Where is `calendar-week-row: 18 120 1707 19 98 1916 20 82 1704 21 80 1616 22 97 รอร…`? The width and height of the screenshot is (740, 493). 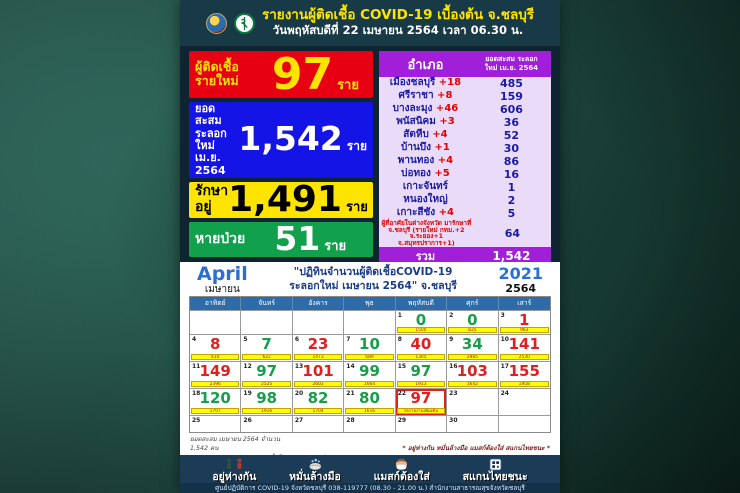 calendar-week-row: 18 120 1707 19 98 1916 20 82 1704 21 80 1616 22 97 รอร… is located at coordinates (370, 401).